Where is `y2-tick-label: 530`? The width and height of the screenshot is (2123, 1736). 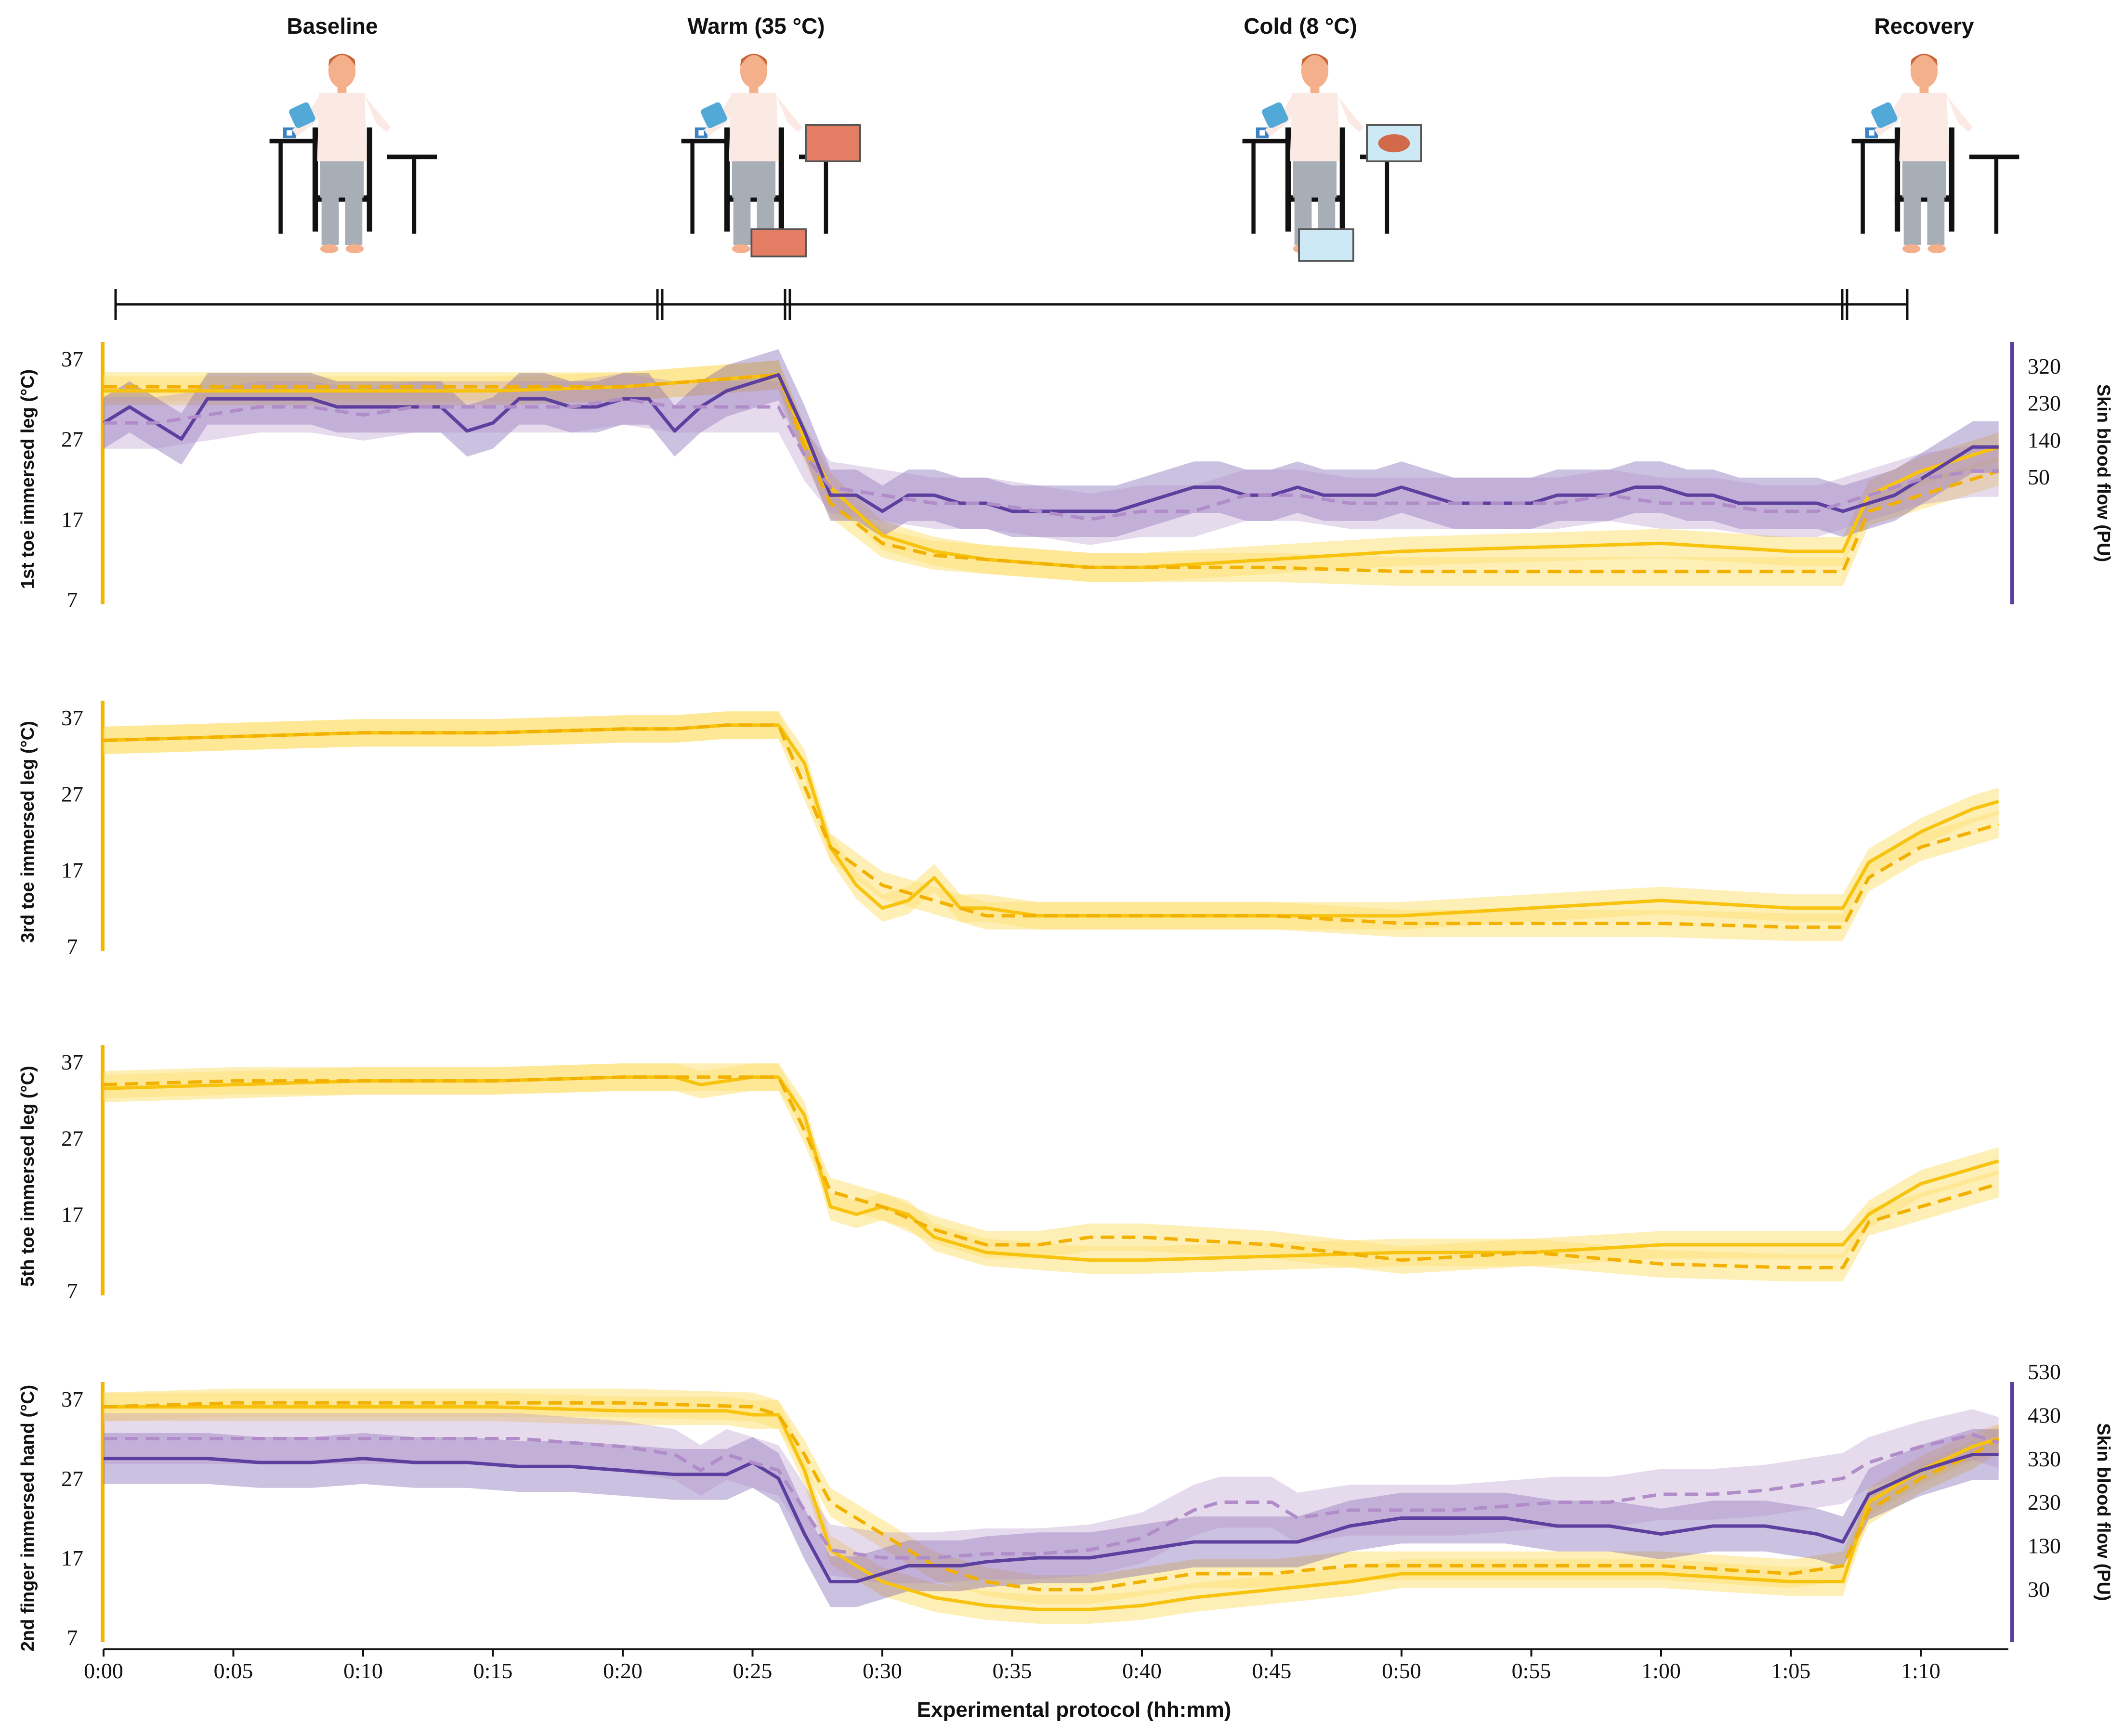 y2-tick-label: 530 is located at coordinates (2044, 1371).